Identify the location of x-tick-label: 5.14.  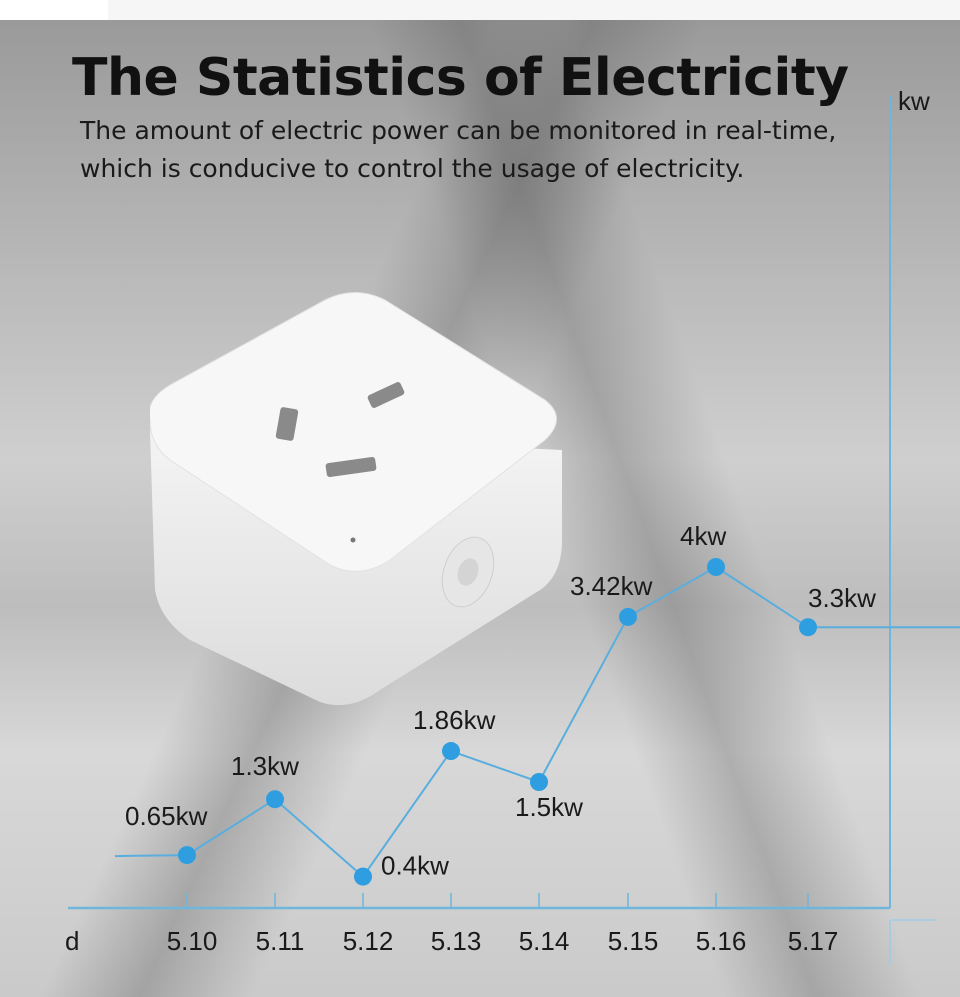
(544, 941).